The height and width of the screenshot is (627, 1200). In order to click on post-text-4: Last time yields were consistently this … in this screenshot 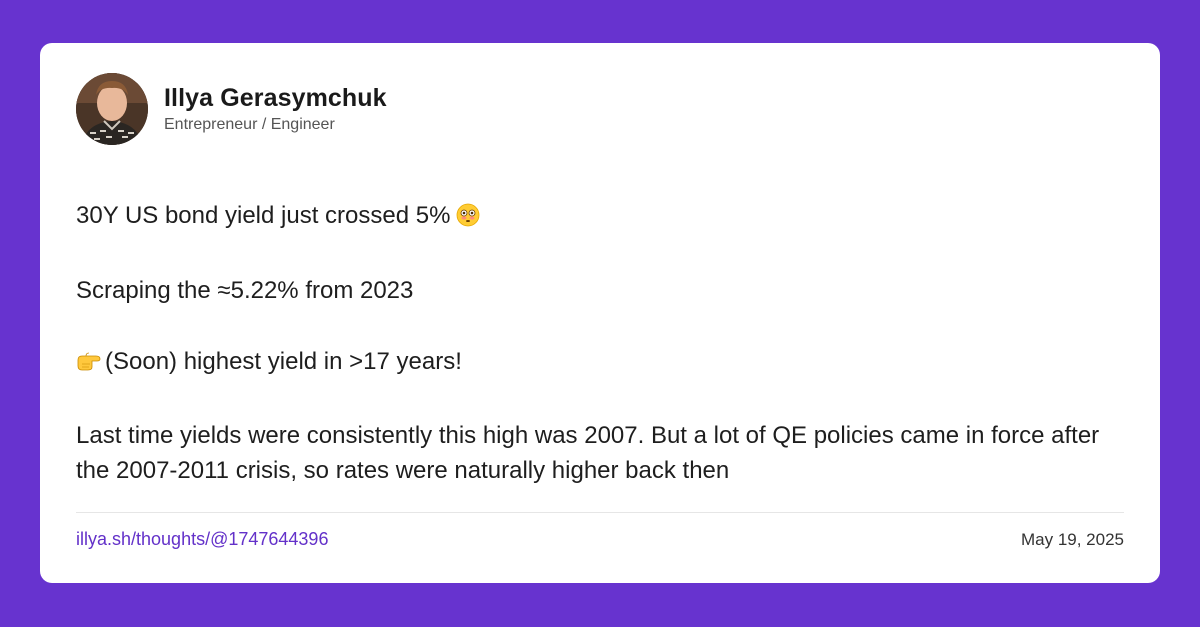, I will do `click(588, 453)`.